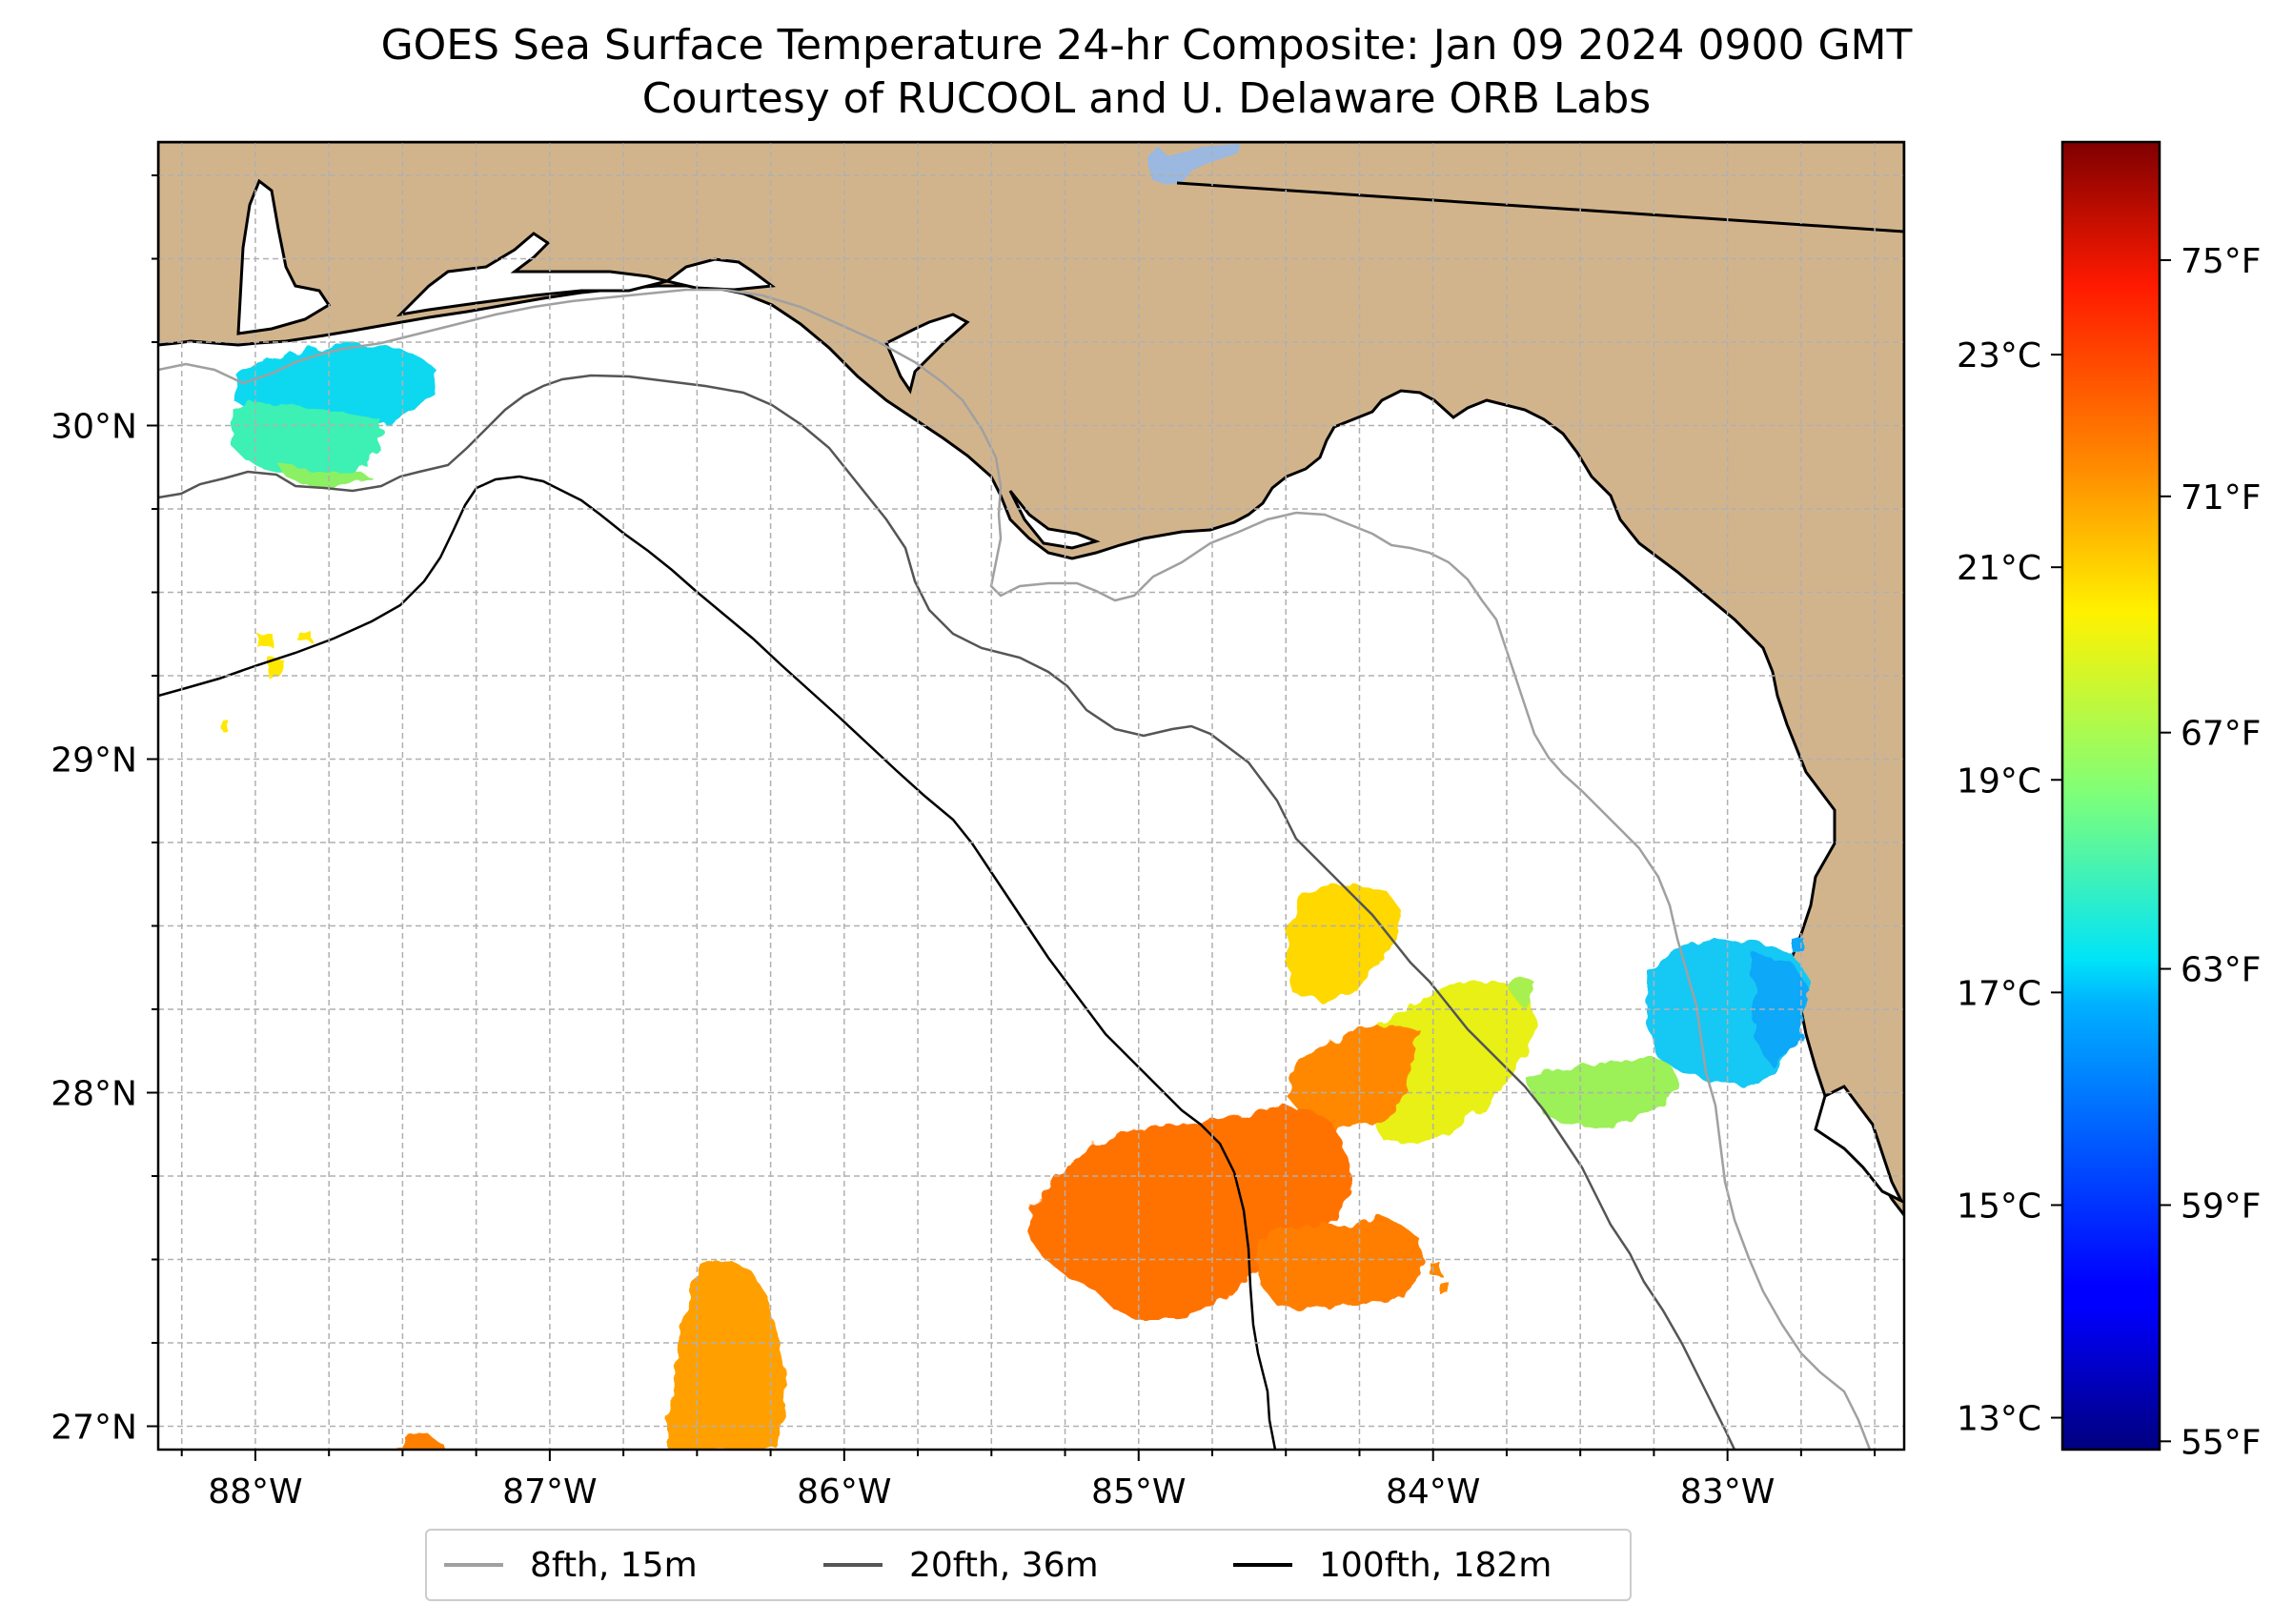 The height and width of the screenshot is (1624, 2293). I want to click on latitude-axis: 27°N 28°N 29°N 30°N, so click(105, 811).